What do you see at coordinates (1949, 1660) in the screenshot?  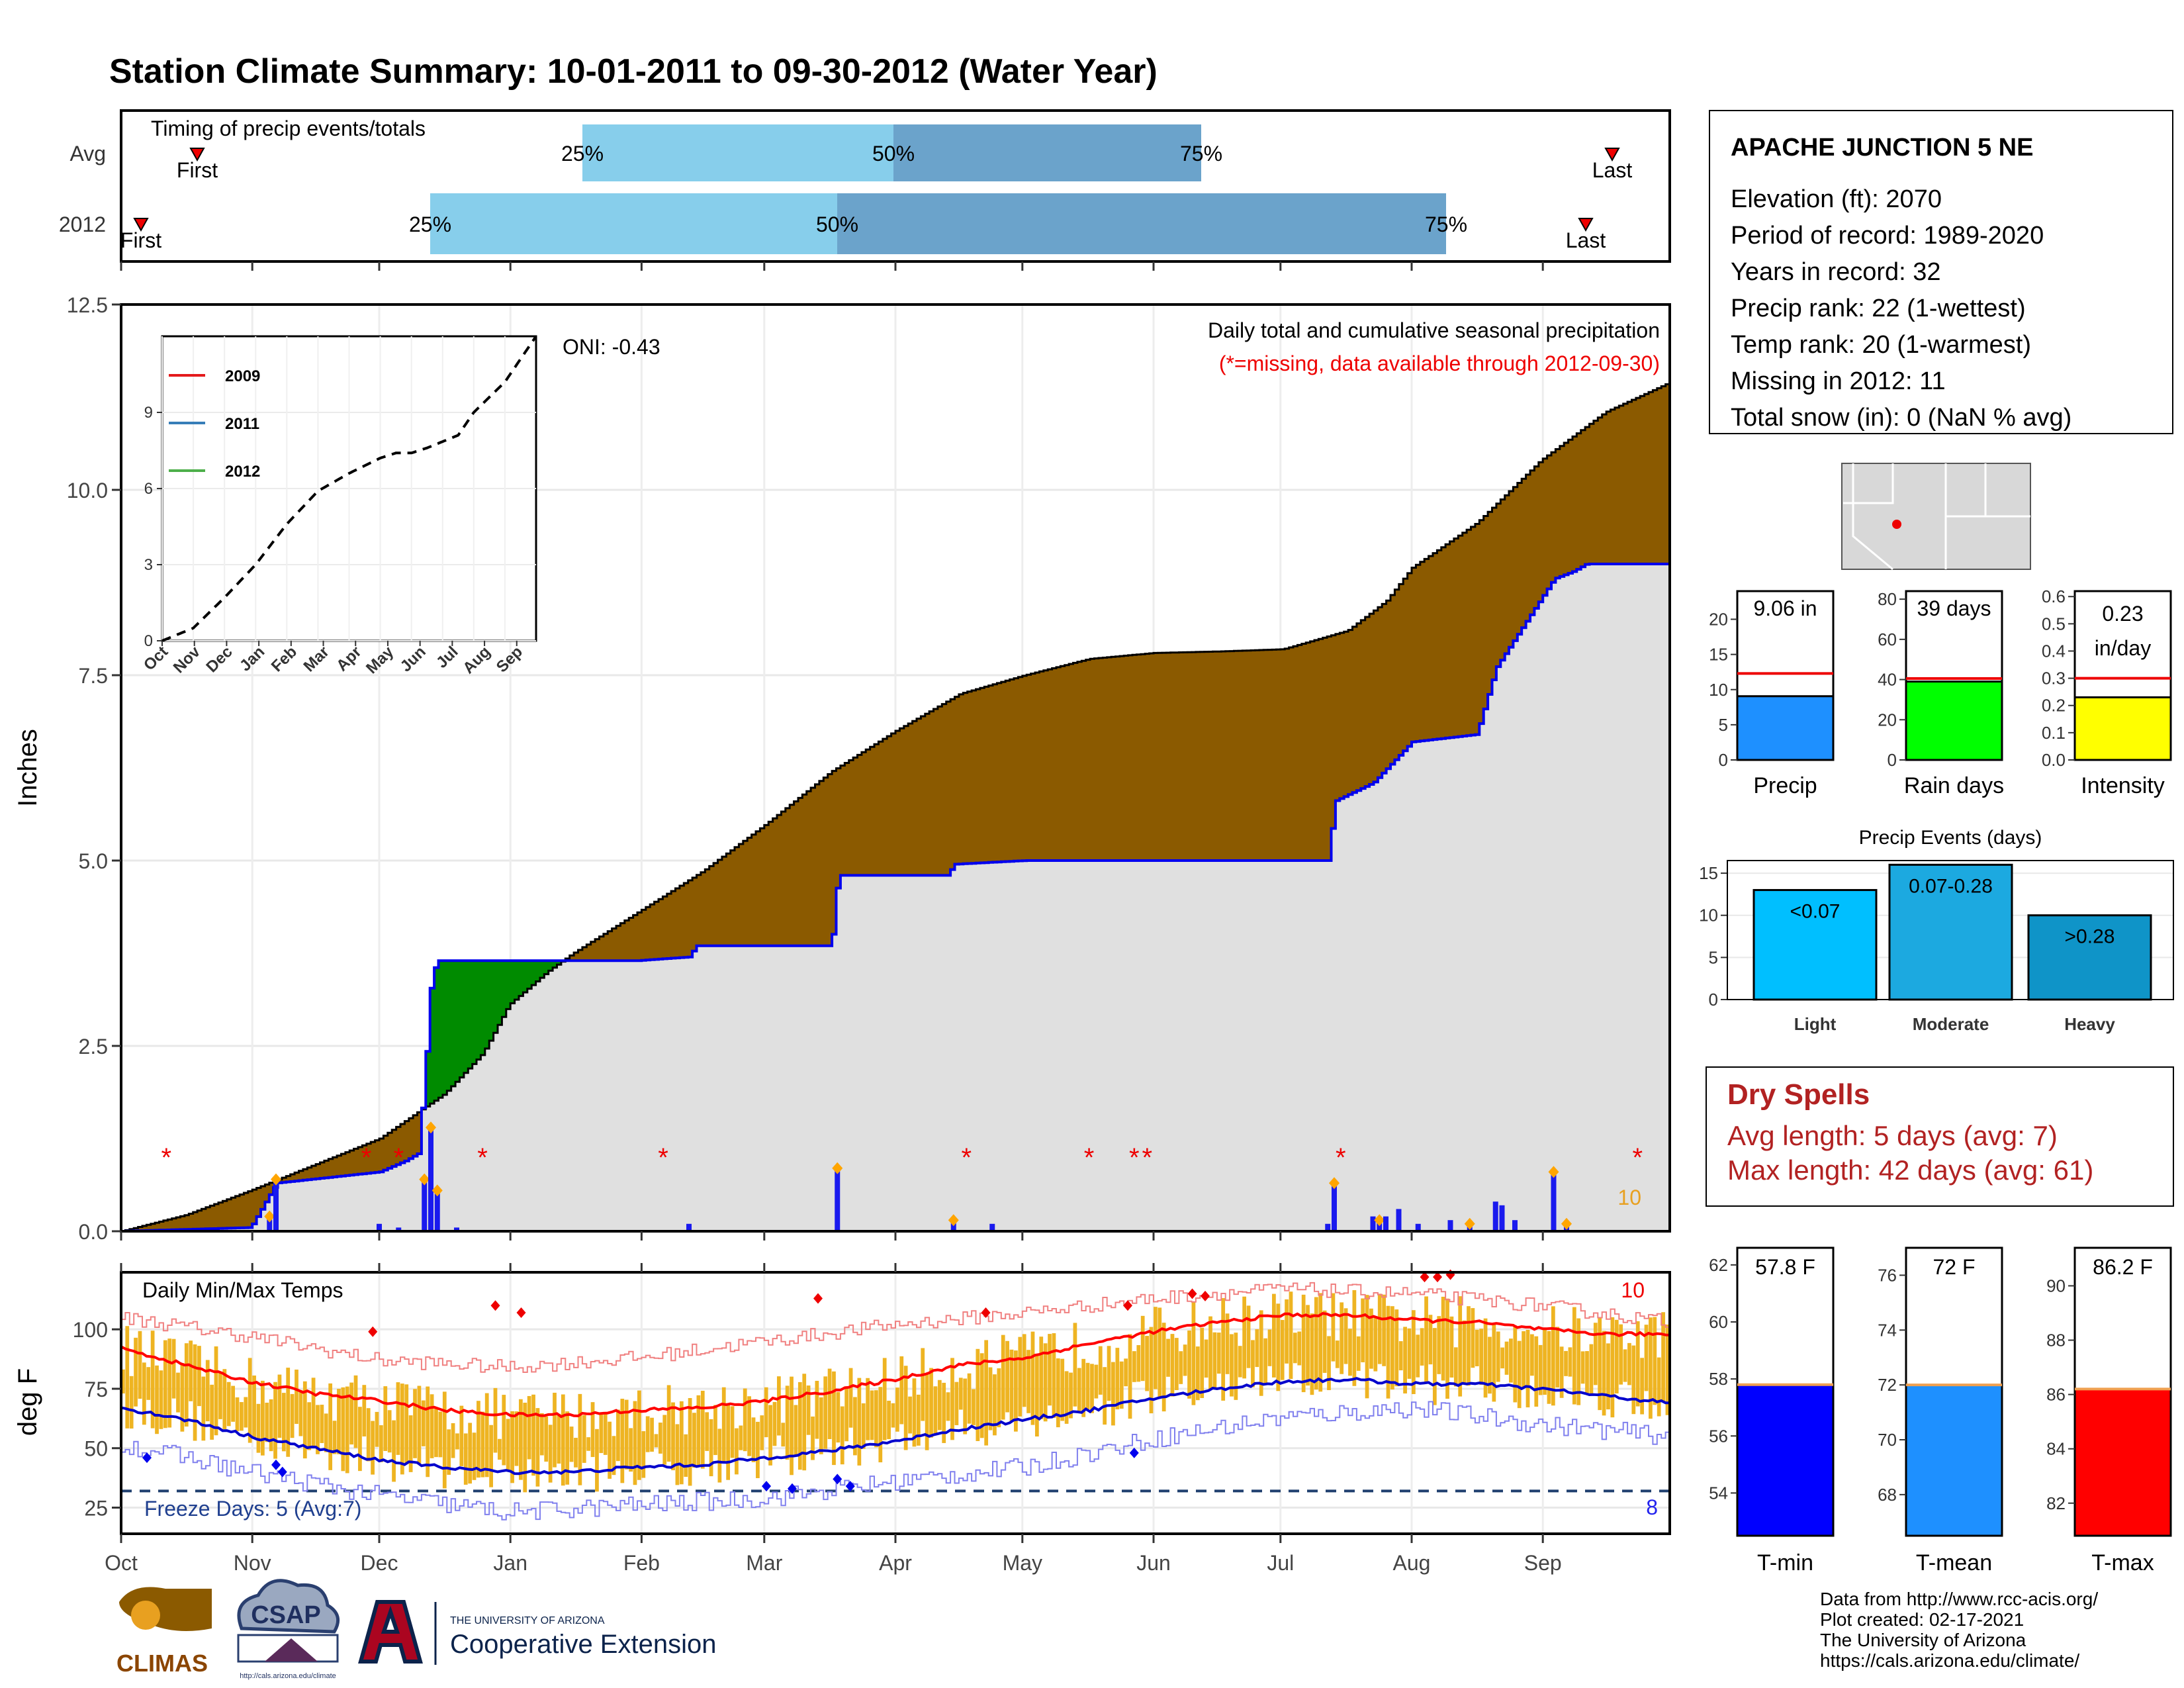 I see `footer-url: https://cals.arizona.edu/climate/` at bounding box center [1949, 1660].